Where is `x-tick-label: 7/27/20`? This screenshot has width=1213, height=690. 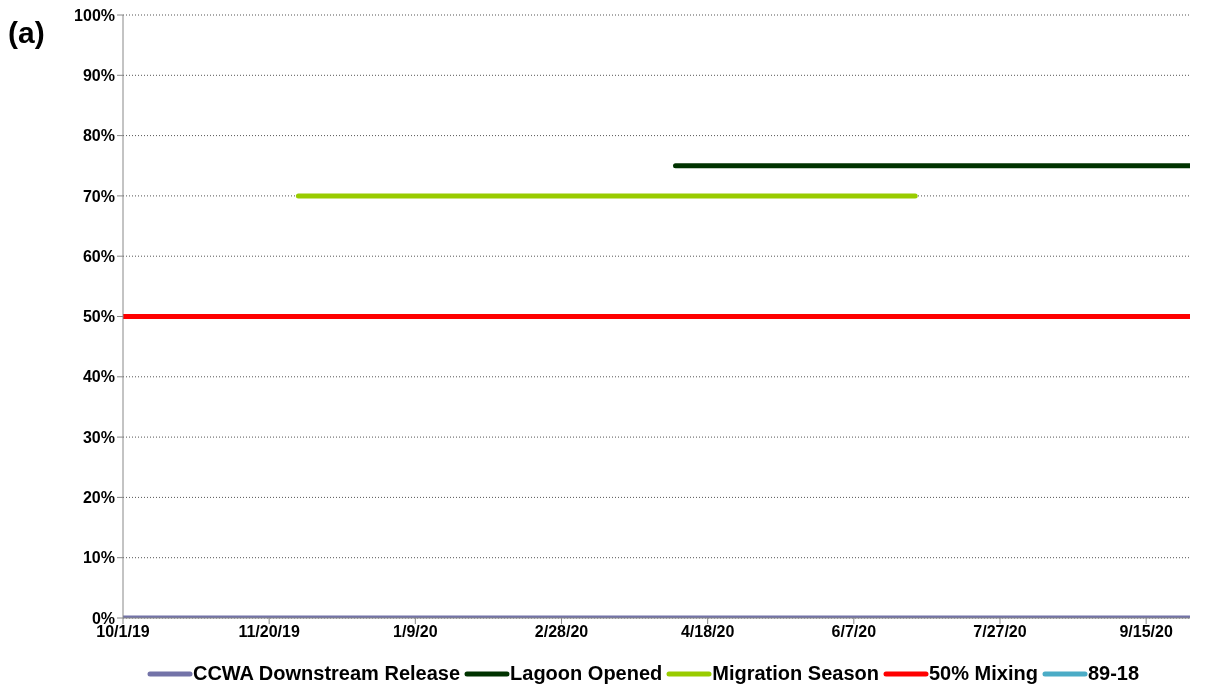
x-tick-label: 7/27/20 is located at coordinates (1000, 632).